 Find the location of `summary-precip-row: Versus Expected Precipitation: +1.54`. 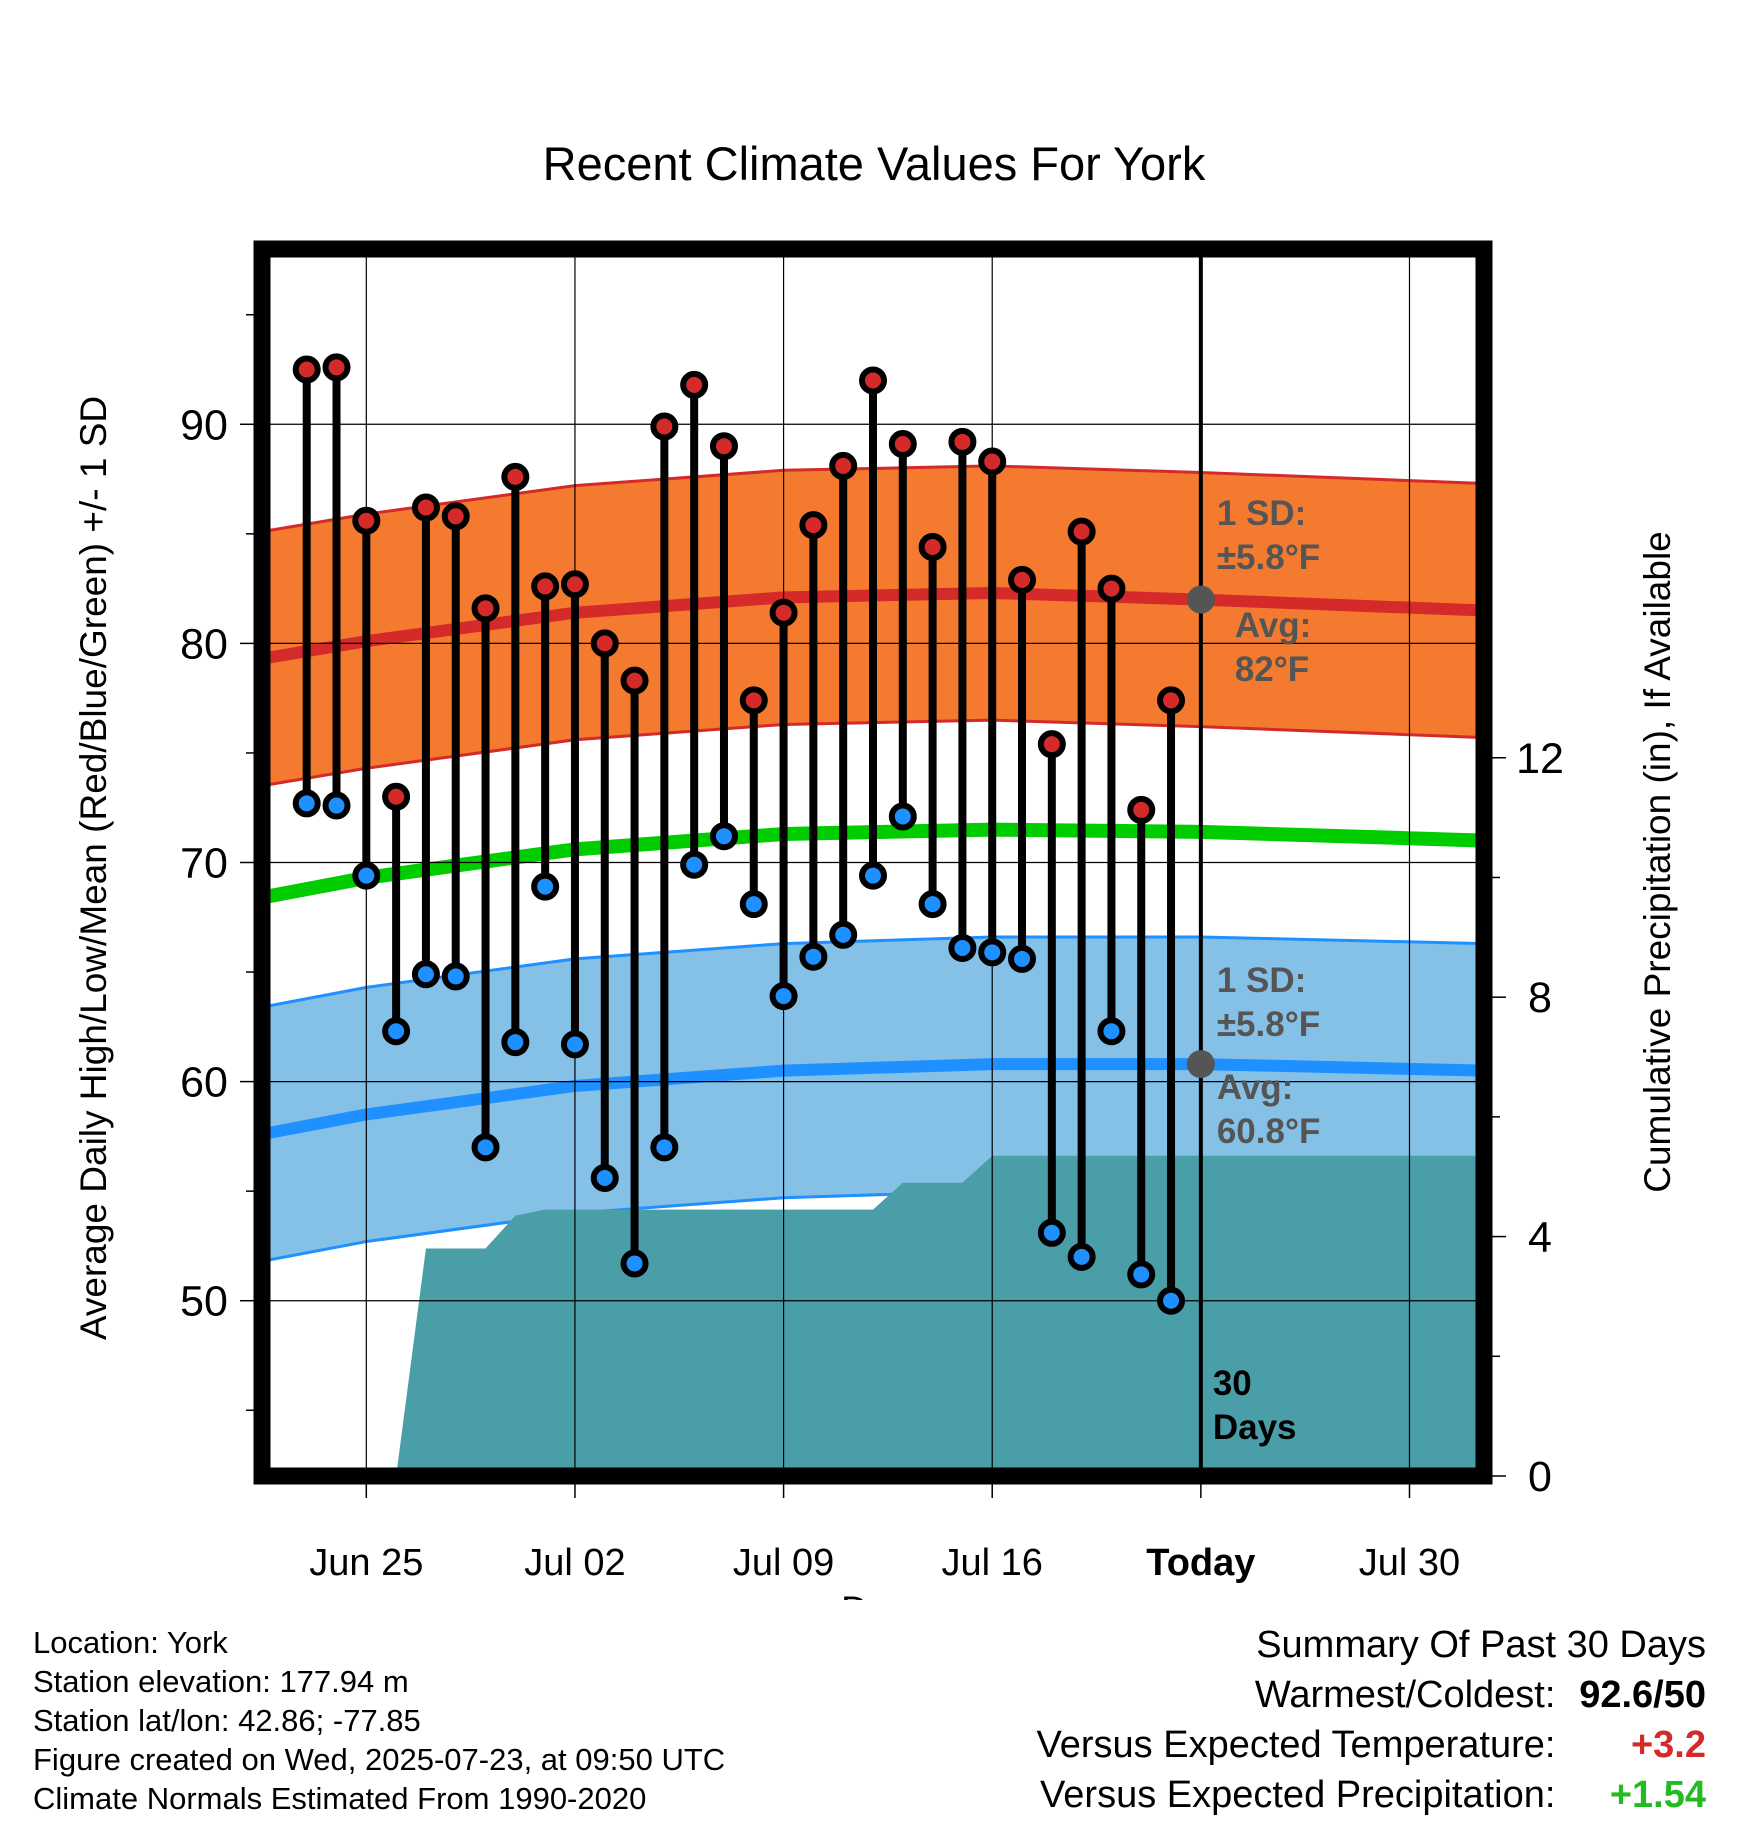

summary-precip-row: Versus Expected Precipitation: +1.54 is located at coordinates (1371, 1795).